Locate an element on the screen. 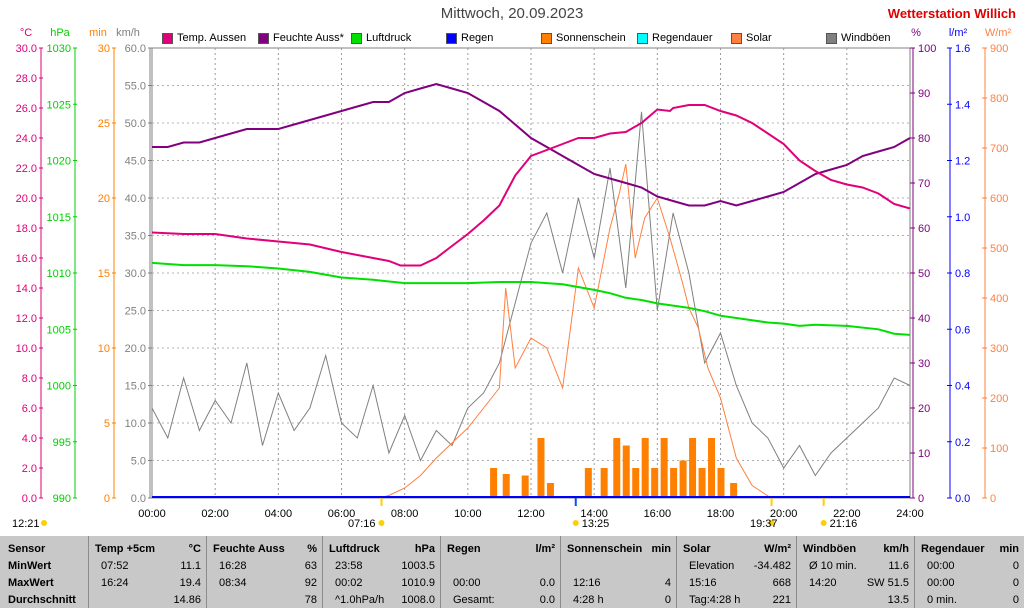  stats-column: Regen l/m² 00:00 0.0 Gesamt: 0.0 is located at coordinates (500, 572).